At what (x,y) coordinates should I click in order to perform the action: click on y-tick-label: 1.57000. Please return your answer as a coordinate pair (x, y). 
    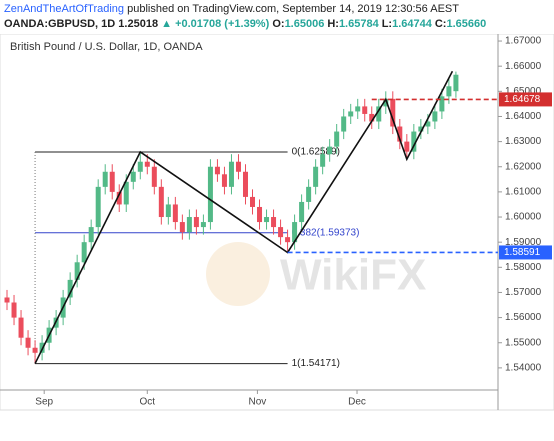
    Looking at the image, I should click on (523, 292).